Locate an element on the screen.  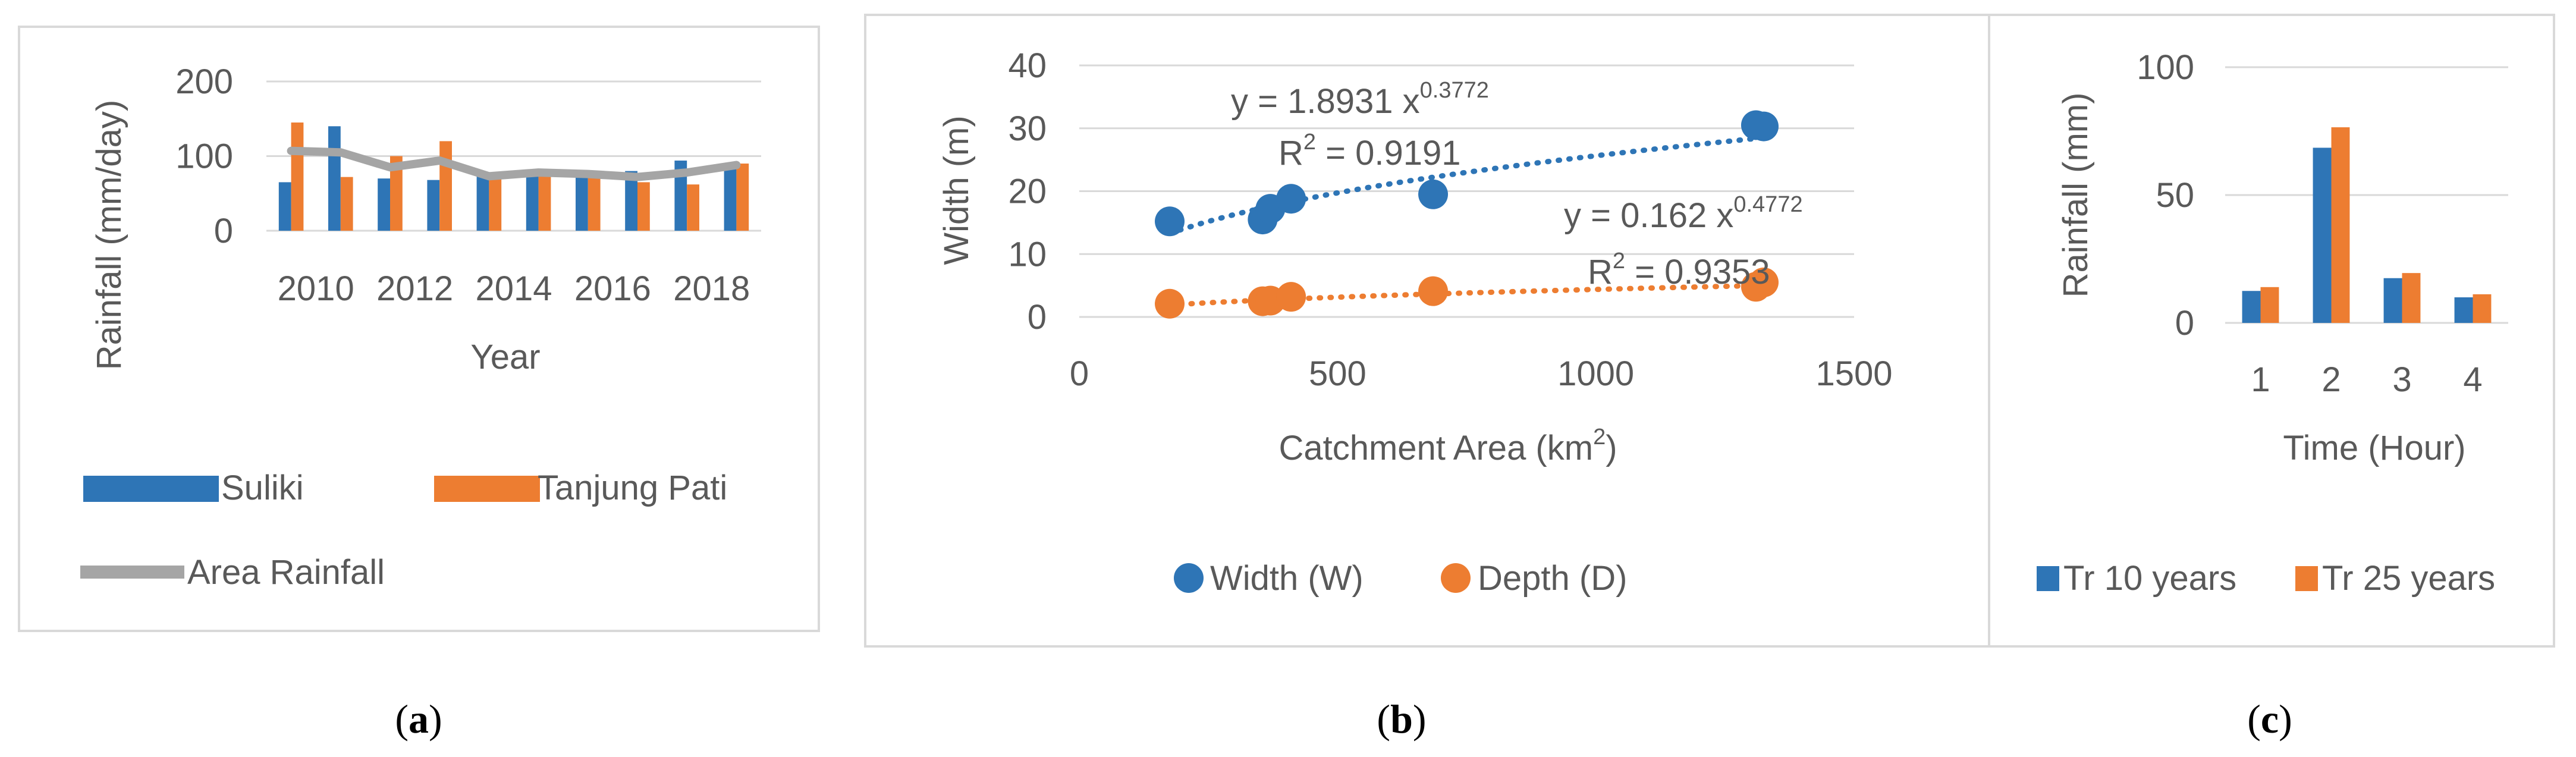
panel-c-legend: Tr 10 years Tr 25 years is located at coordinates (2266, 578).